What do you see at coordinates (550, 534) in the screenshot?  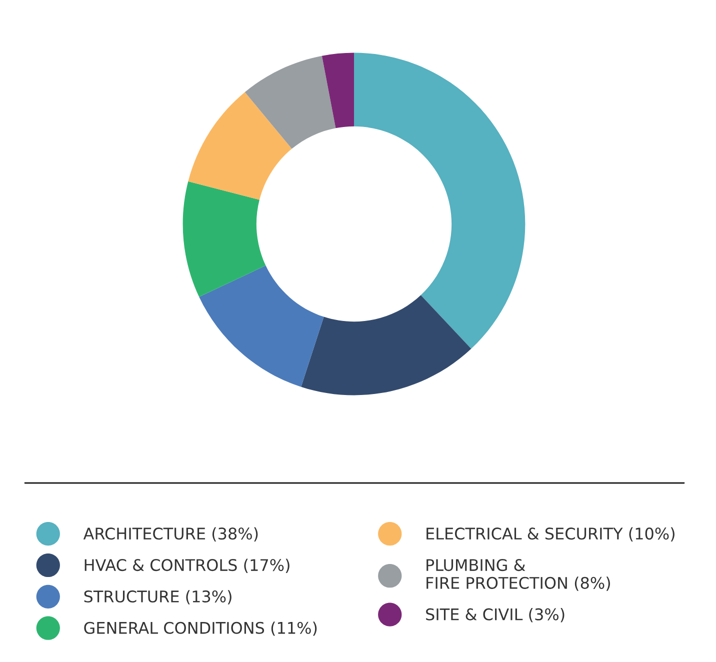 I see `legend-label: ELECTRICAL & SECURITY (10%)` at bounding box center [550, 534].